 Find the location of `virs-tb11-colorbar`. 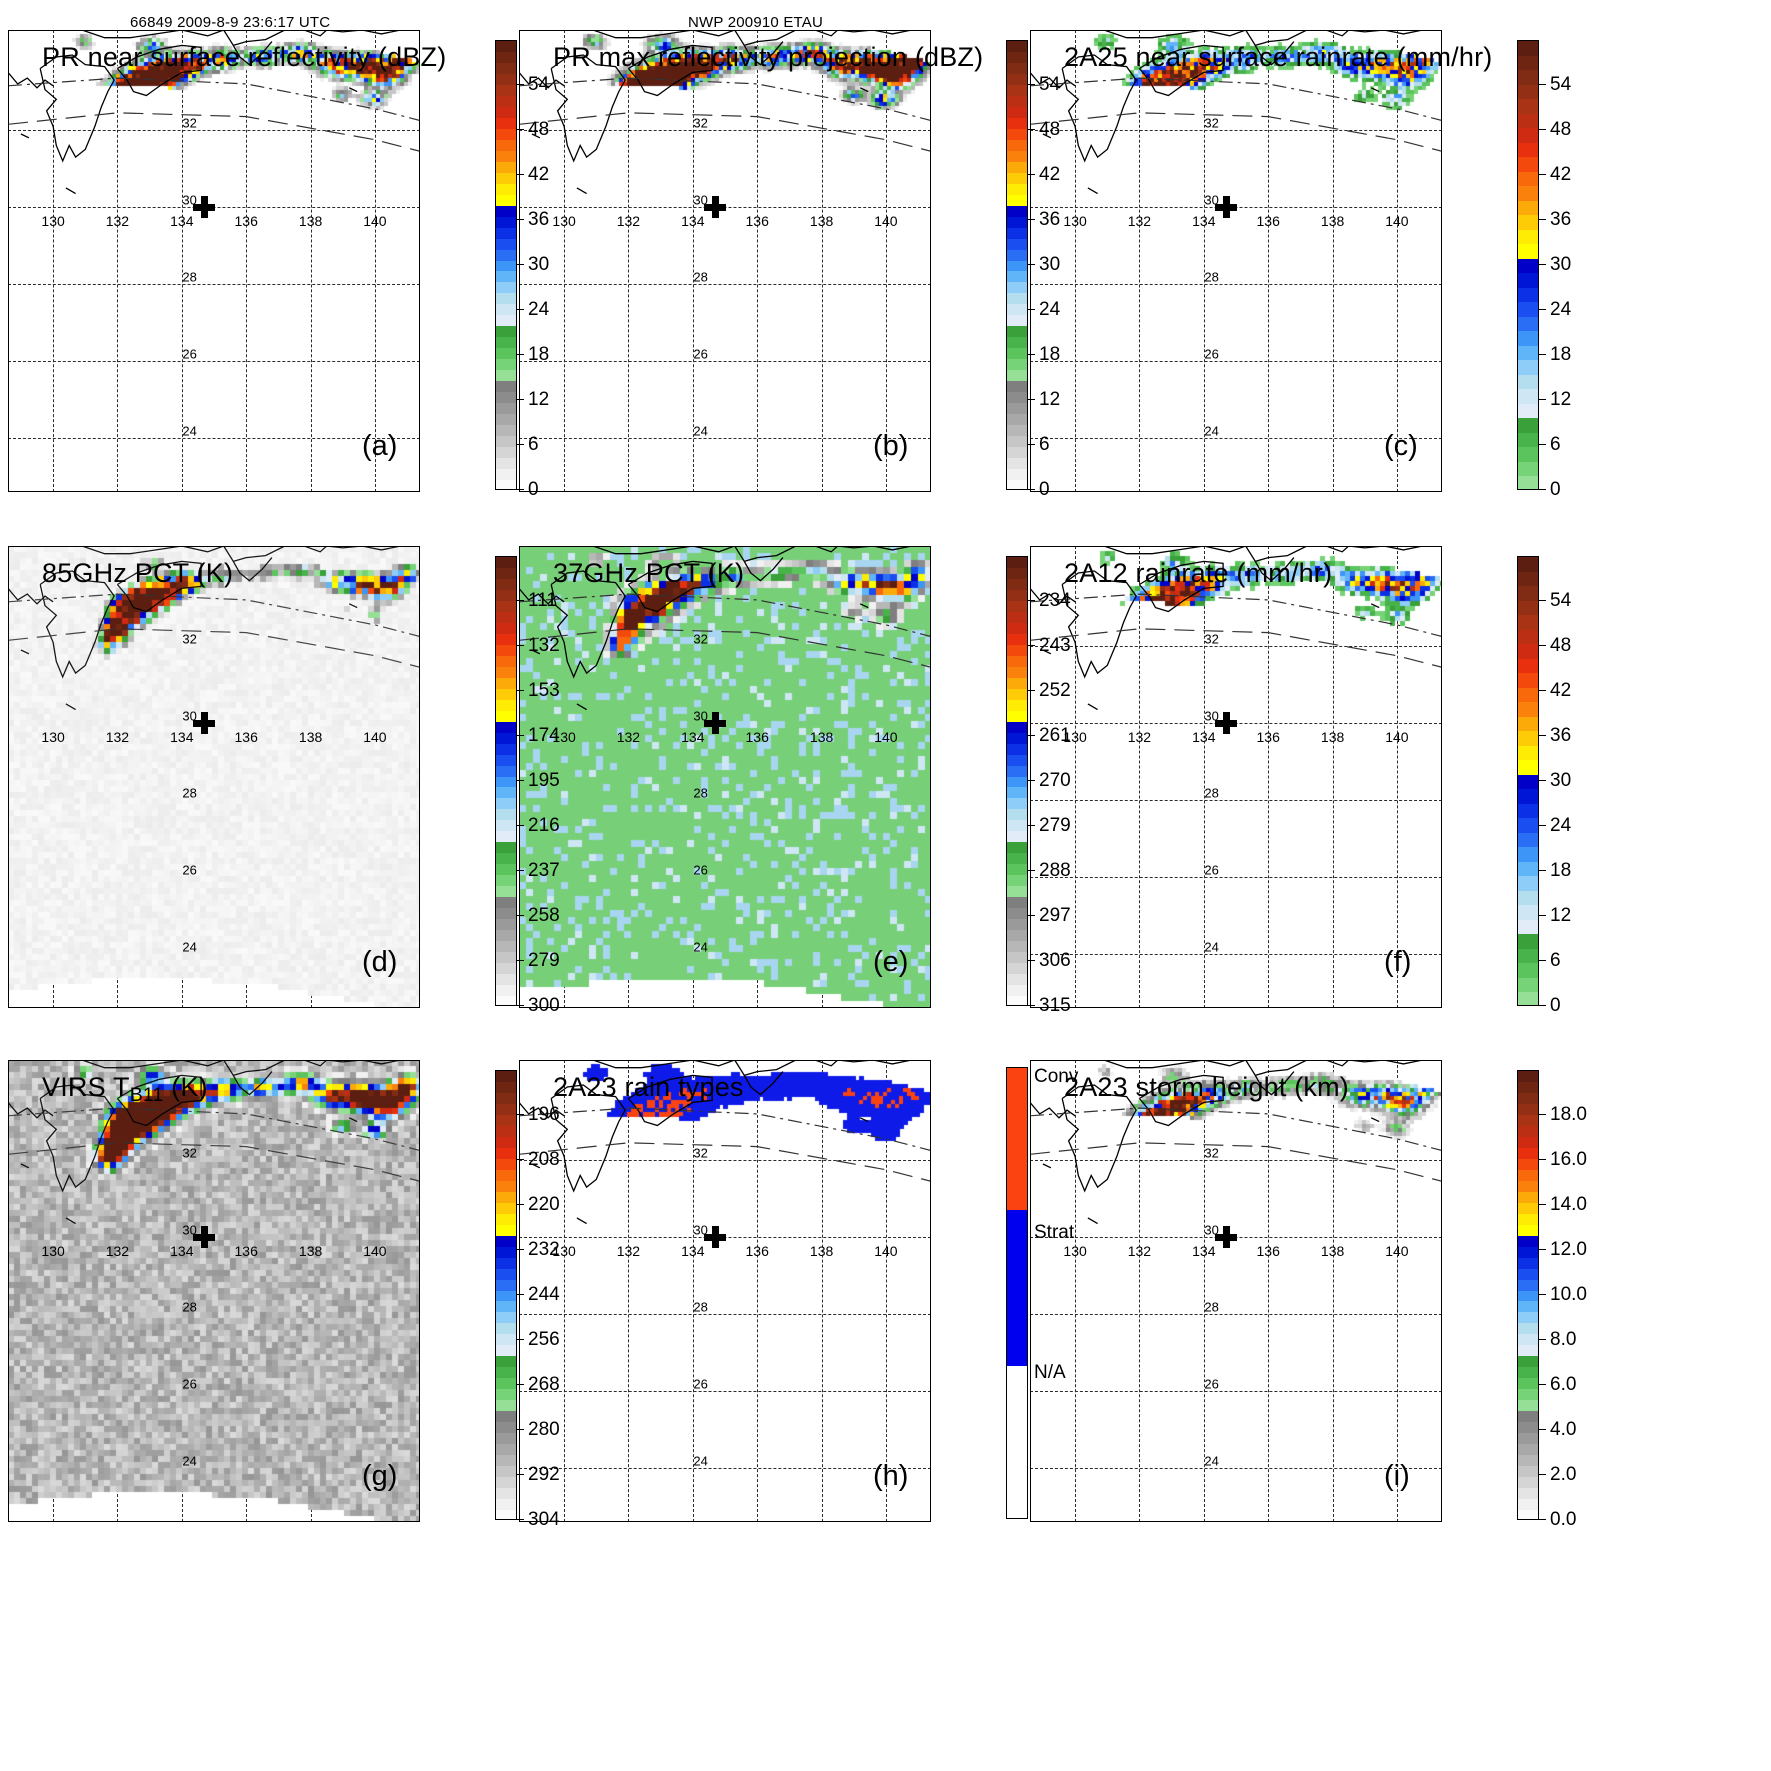

virs-tb11-colorbar is located at coordinates (506, 1295).